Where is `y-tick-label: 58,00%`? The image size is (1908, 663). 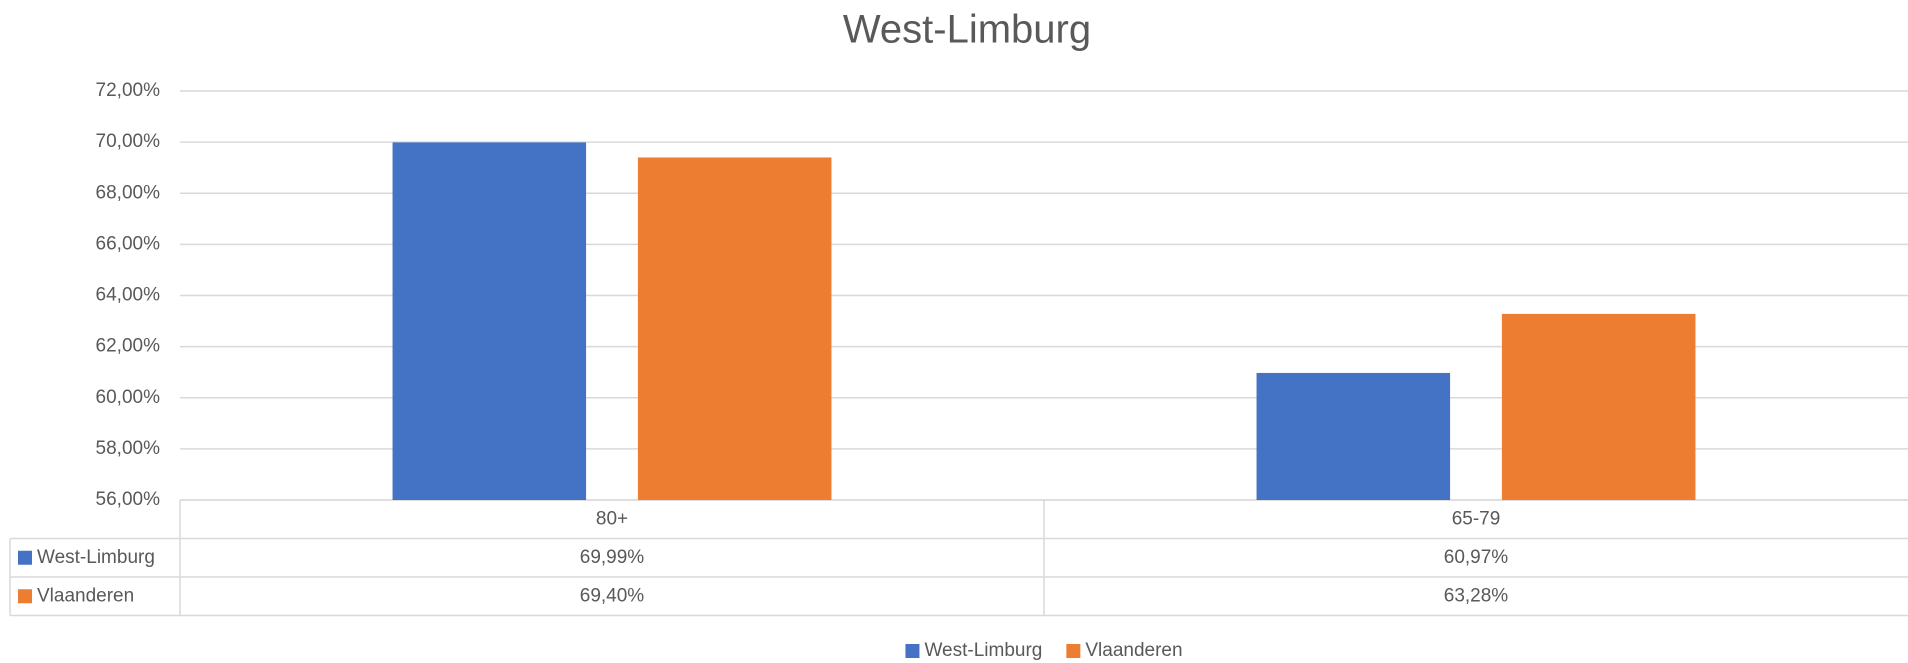 y-tick-label: 58,00% is located at coordinates (128, 448).